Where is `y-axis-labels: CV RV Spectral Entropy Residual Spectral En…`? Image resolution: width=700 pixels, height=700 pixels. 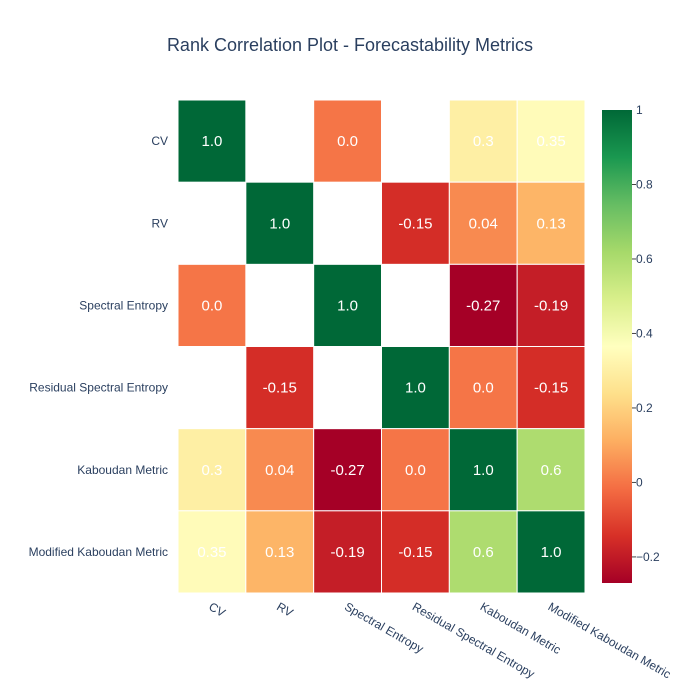 y-axis-labels: CV RV Spectral Entropy Residual Spectral En… is located at coordinates (98, 346).